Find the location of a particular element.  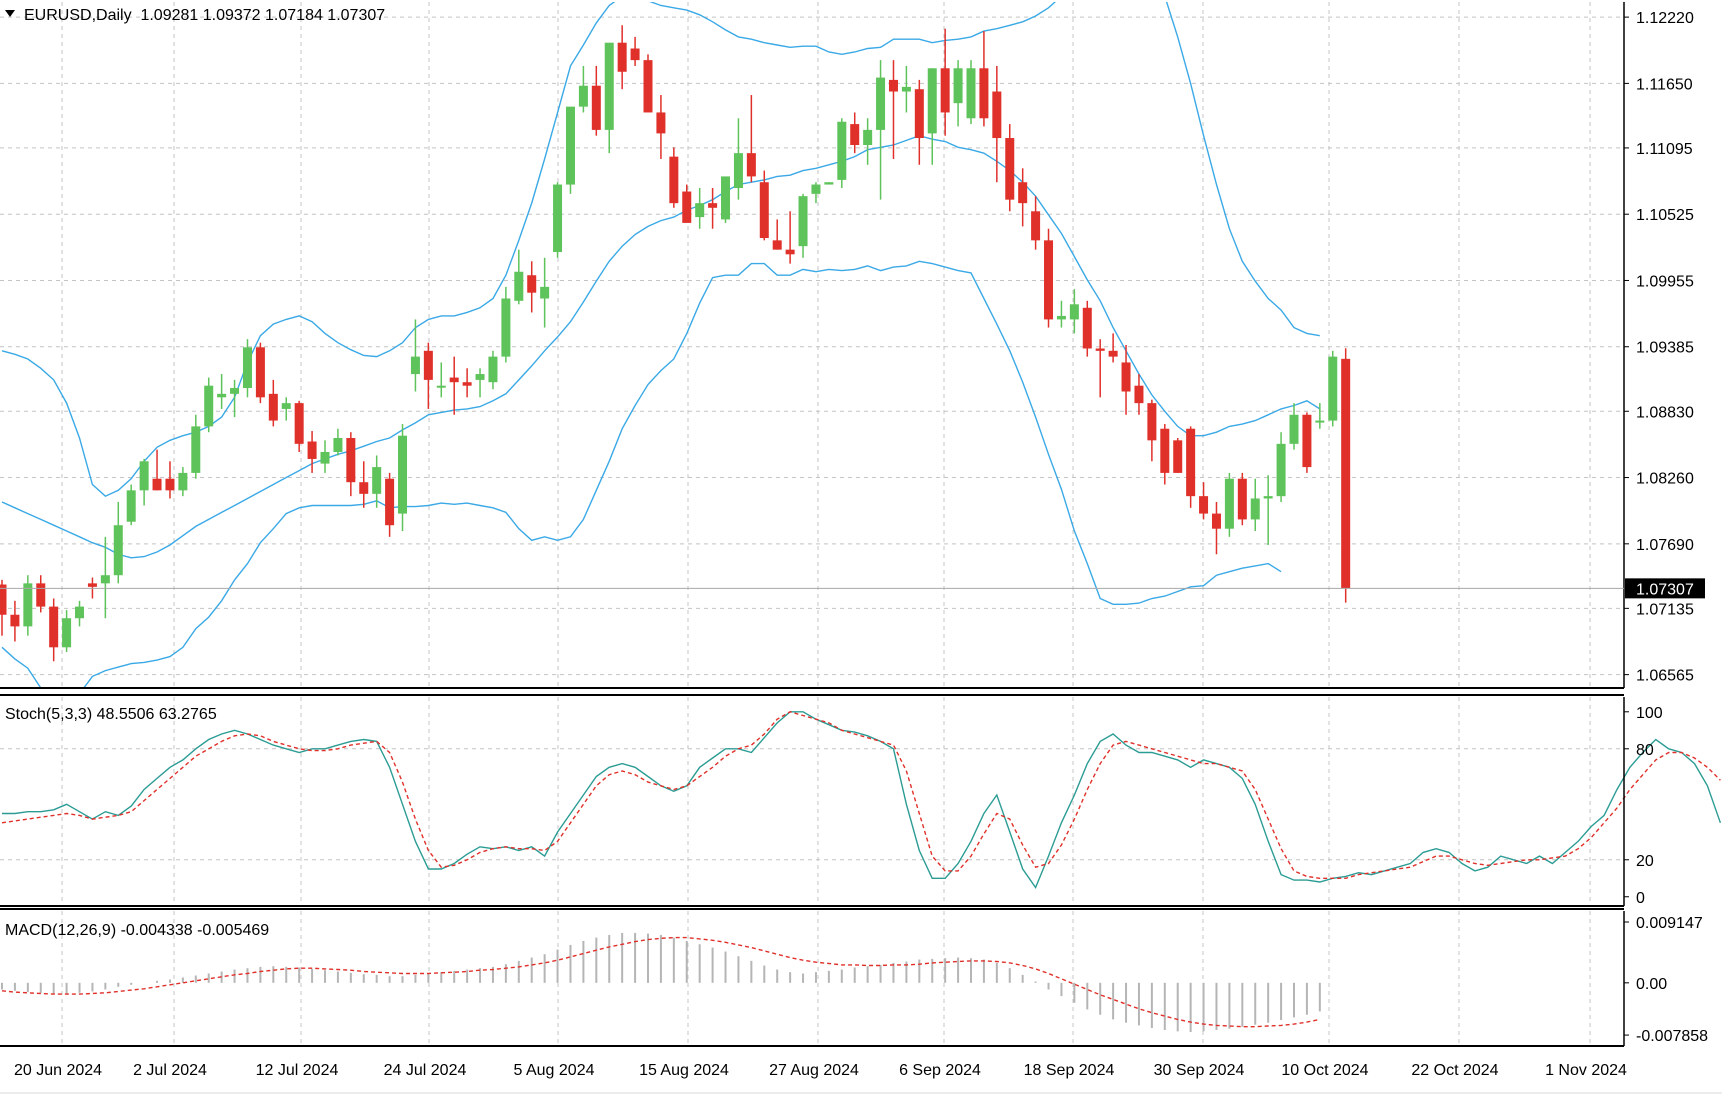

stoch-header: Stoch(5,3,3) 48.5506 63.2765 is located at coordinates (111, 714).